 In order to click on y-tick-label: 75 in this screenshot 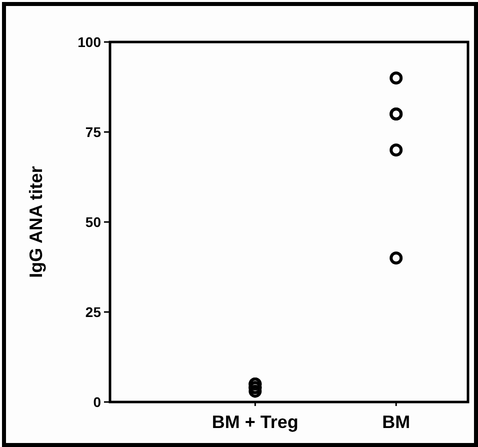, I will do `click(93, 132)`.